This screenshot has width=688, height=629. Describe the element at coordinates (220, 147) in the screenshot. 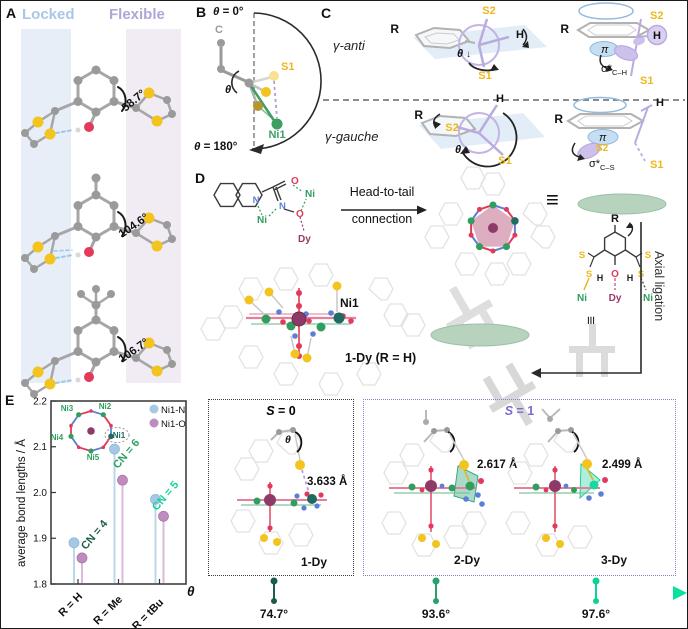

I see `theta-180-value: = 180°` at that location.